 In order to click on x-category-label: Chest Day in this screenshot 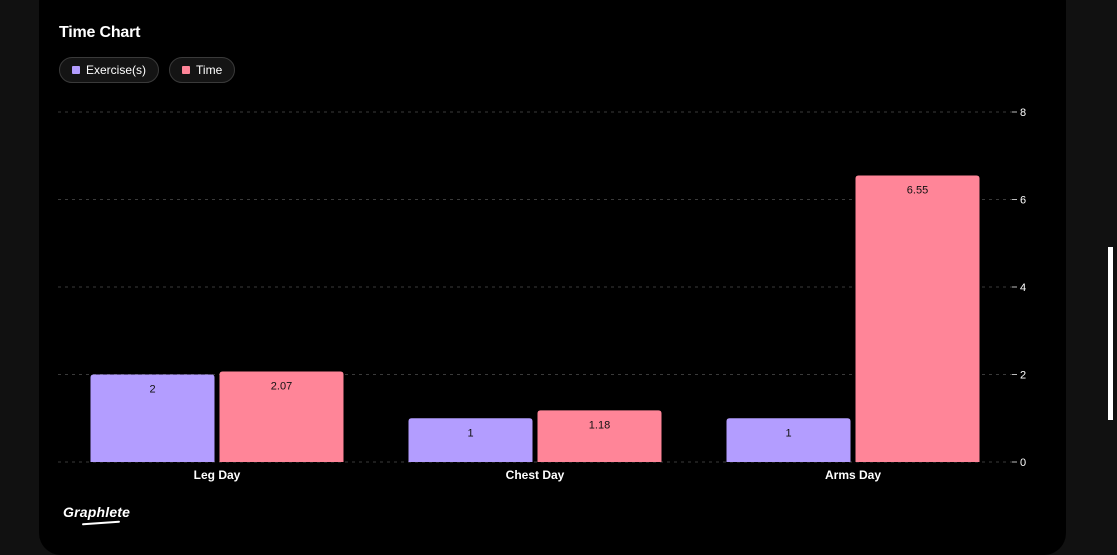, I will do `click(535, 475)`.